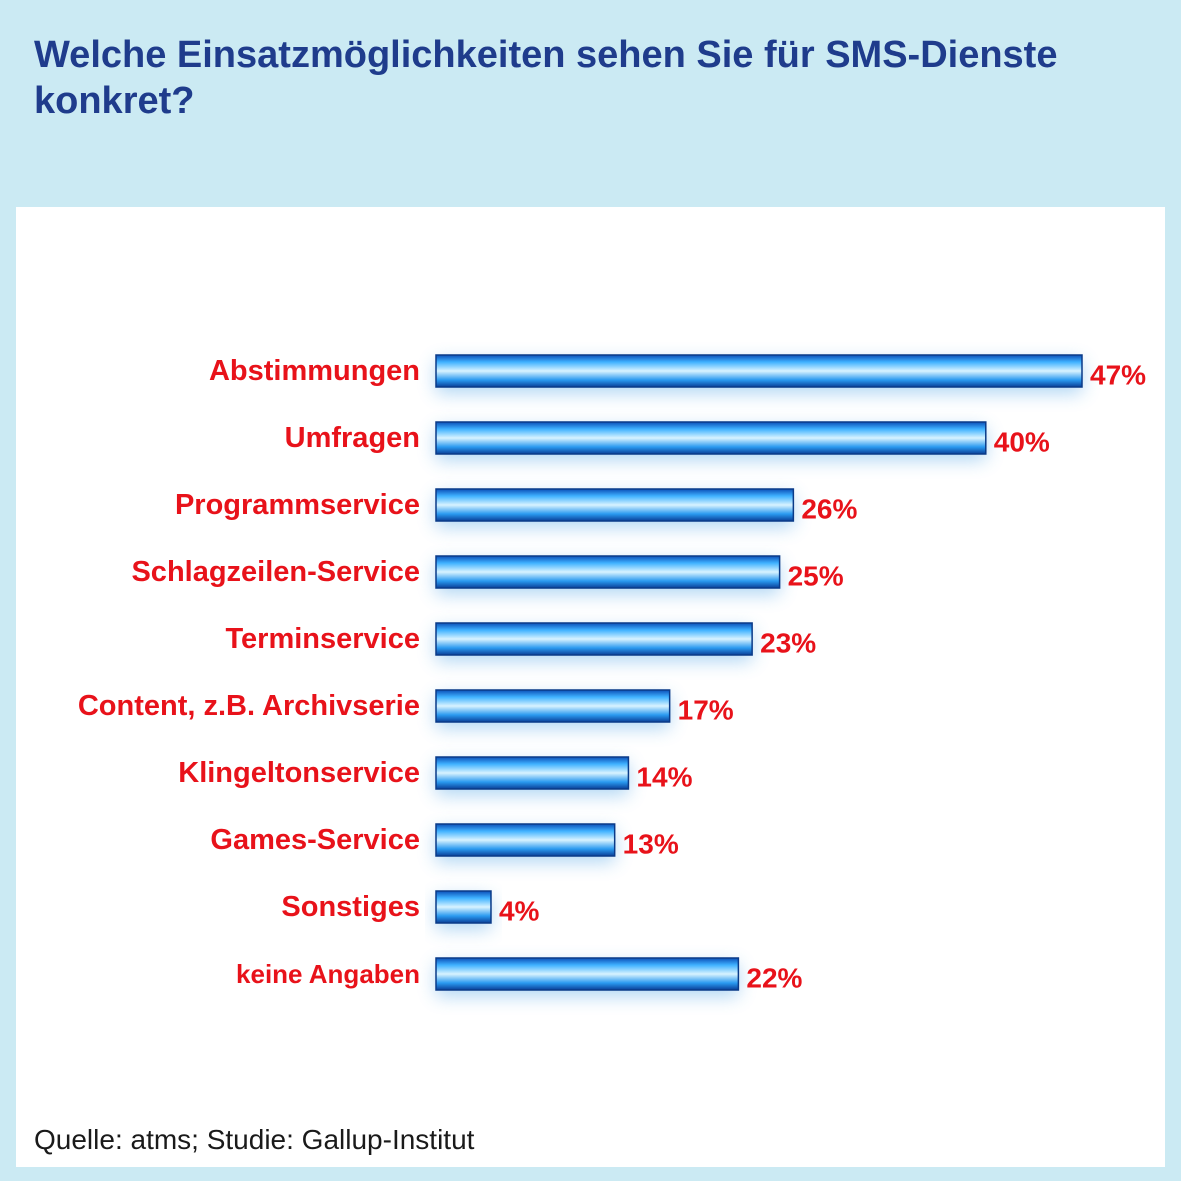 The image size is (1181, 1181). Describe the element at coordinates (774, 978) in the screenshot. I see `value-label: 22%` at that location.